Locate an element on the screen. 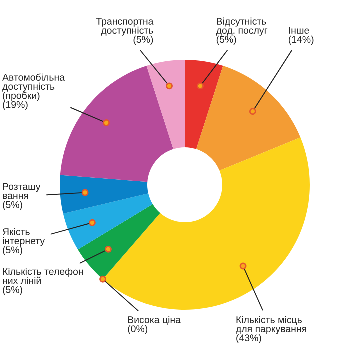 The width and height of the screenshot is (350, 350). text: (0%) is located at coordinates (138, 329).